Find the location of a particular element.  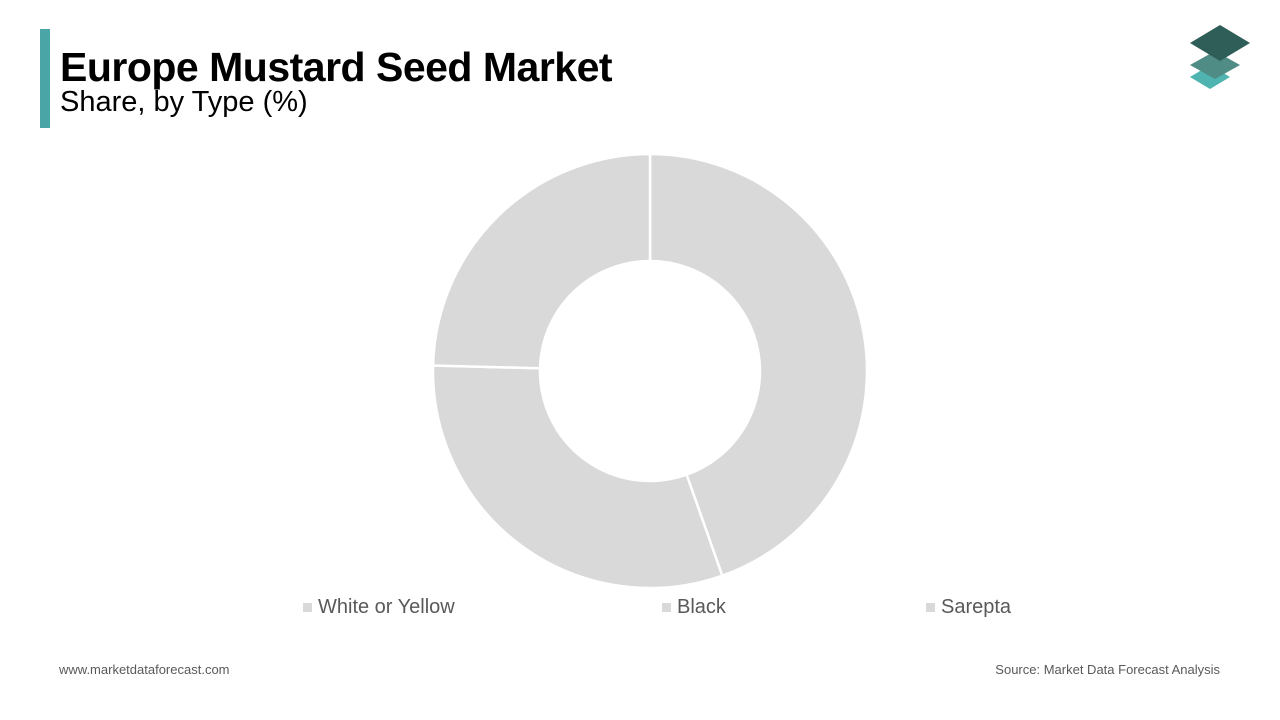

stacked-layers-icon is located at coordinates (1220, 57).